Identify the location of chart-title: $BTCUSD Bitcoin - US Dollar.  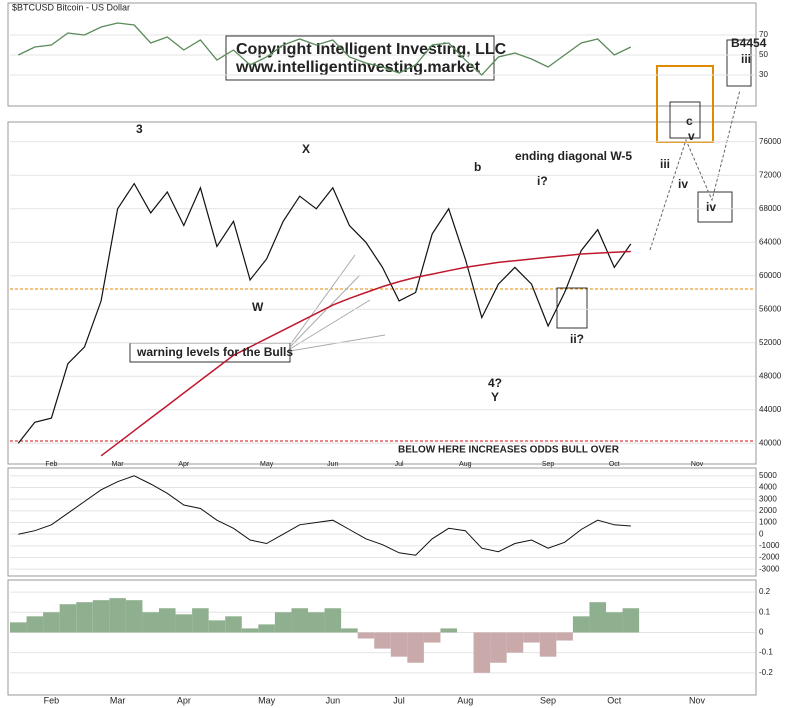
(71, 7).